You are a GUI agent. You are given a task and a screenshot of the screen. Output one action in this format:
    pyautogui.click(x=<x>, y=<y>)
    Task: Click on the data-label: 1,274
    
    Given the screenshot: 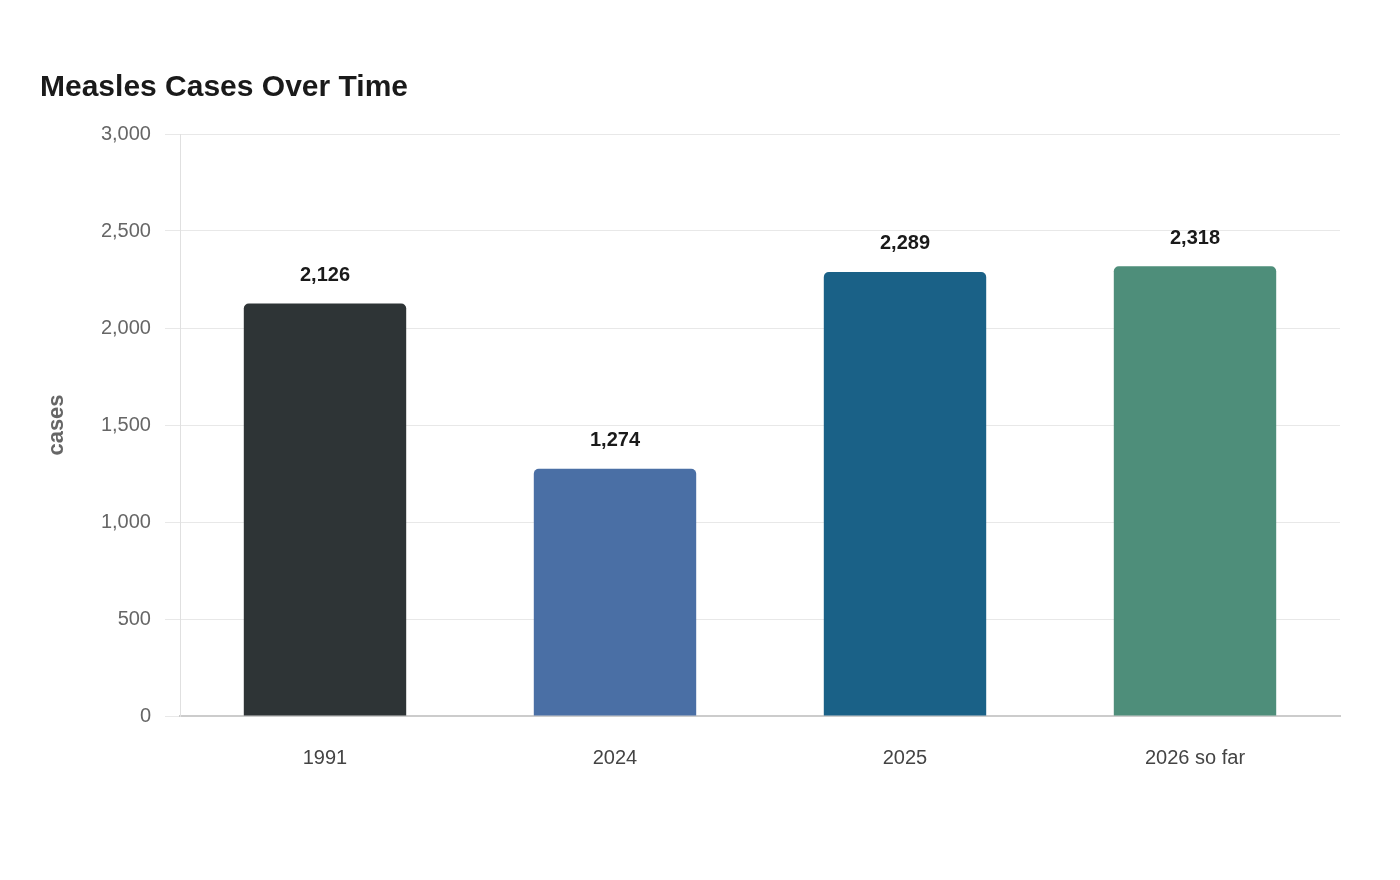 What is the action you would take?
    pyautogui.click(x=615, y=439)
    